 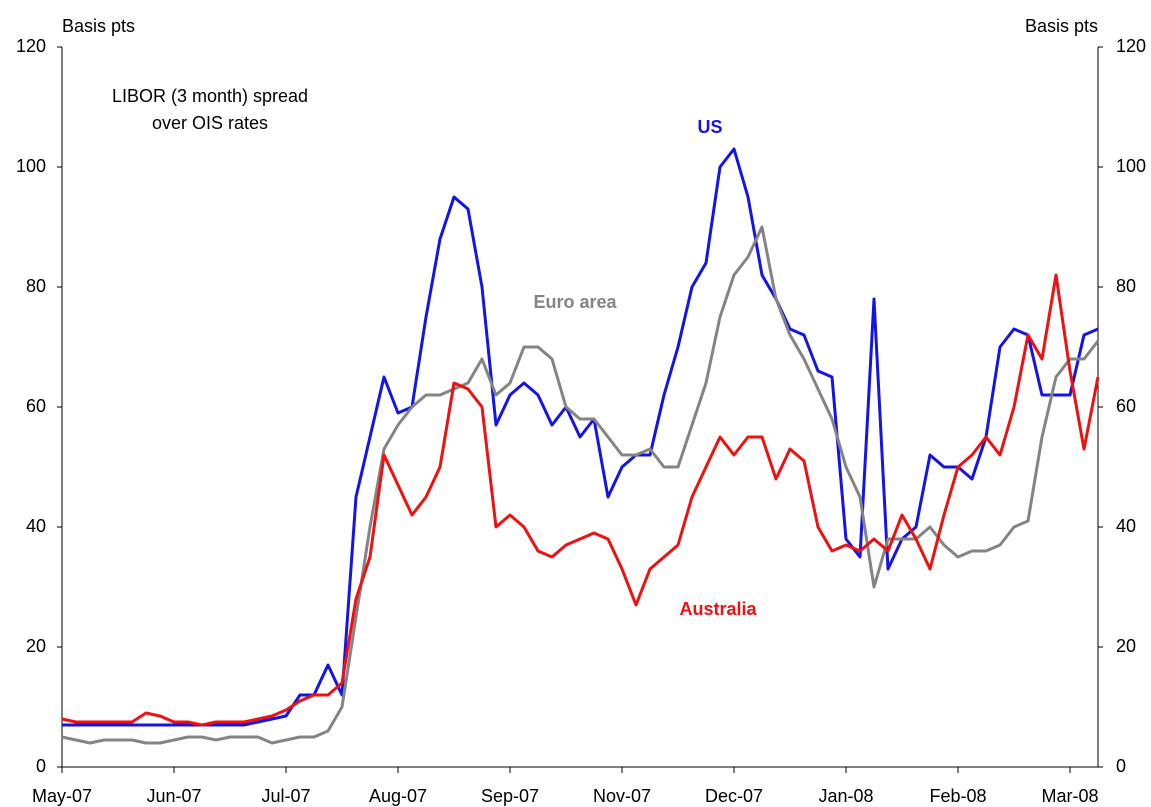 I want to click on note: over OIS rates, so click(x=210, y=123).